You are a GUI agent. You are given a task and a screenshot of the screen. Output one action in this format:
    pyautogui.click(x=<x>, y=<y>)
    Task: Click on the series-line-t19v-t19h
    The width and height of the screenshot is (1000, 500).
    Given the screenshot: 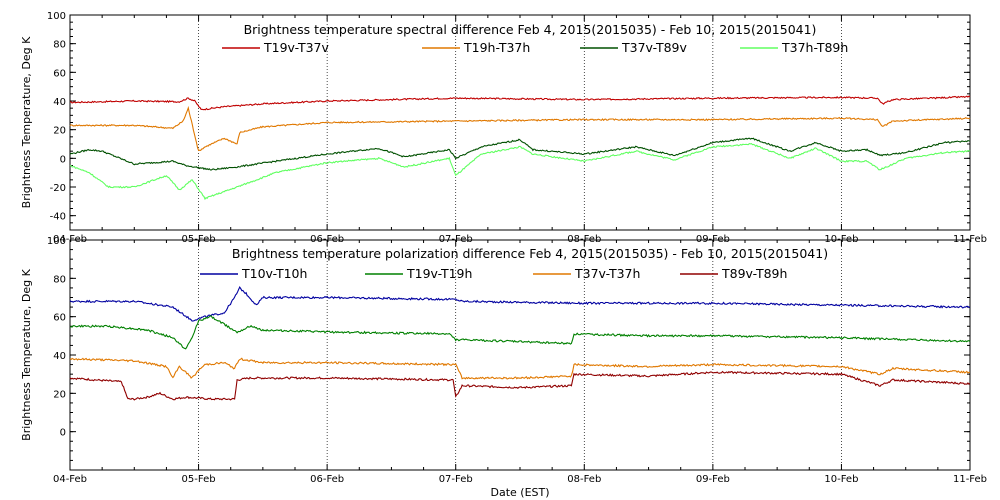 What is the action you would take?
    pyautogui.click(x=520, y=332)
    